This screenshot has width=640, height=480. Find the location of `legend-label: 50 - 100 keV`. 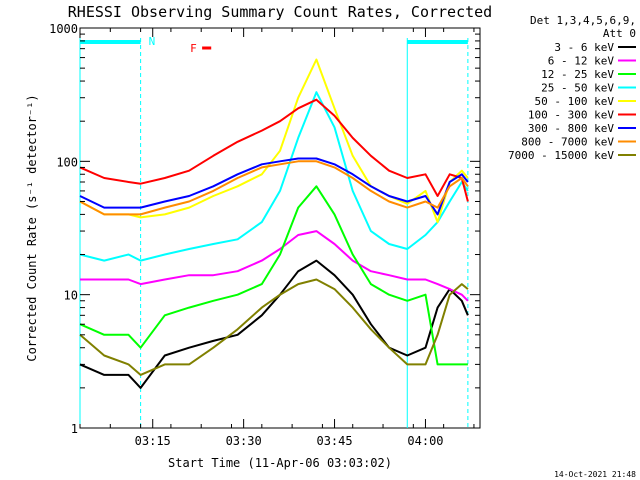

legend-label: 50 - 100 keV is located at coordinates (575, 101).